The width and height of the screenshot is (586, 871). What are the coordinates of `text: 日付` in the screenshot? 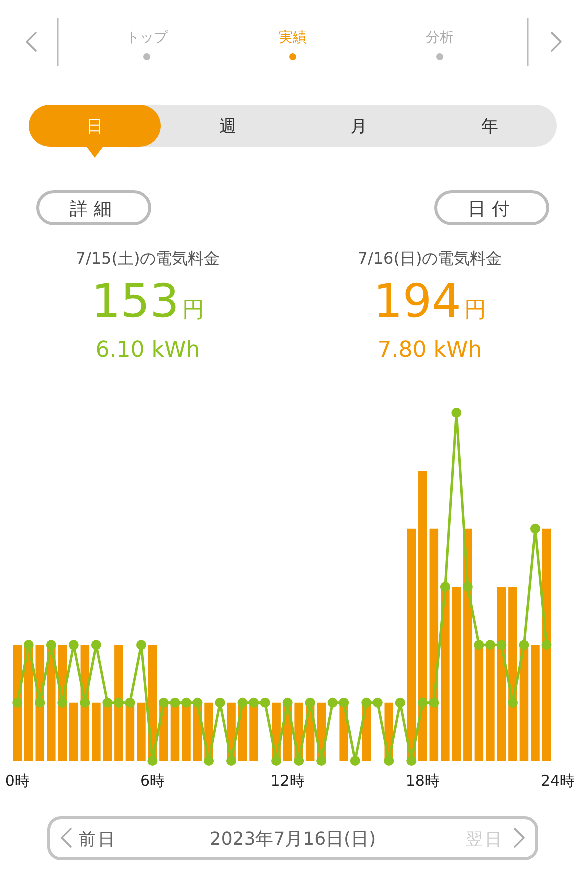 It's located at (492, 209).